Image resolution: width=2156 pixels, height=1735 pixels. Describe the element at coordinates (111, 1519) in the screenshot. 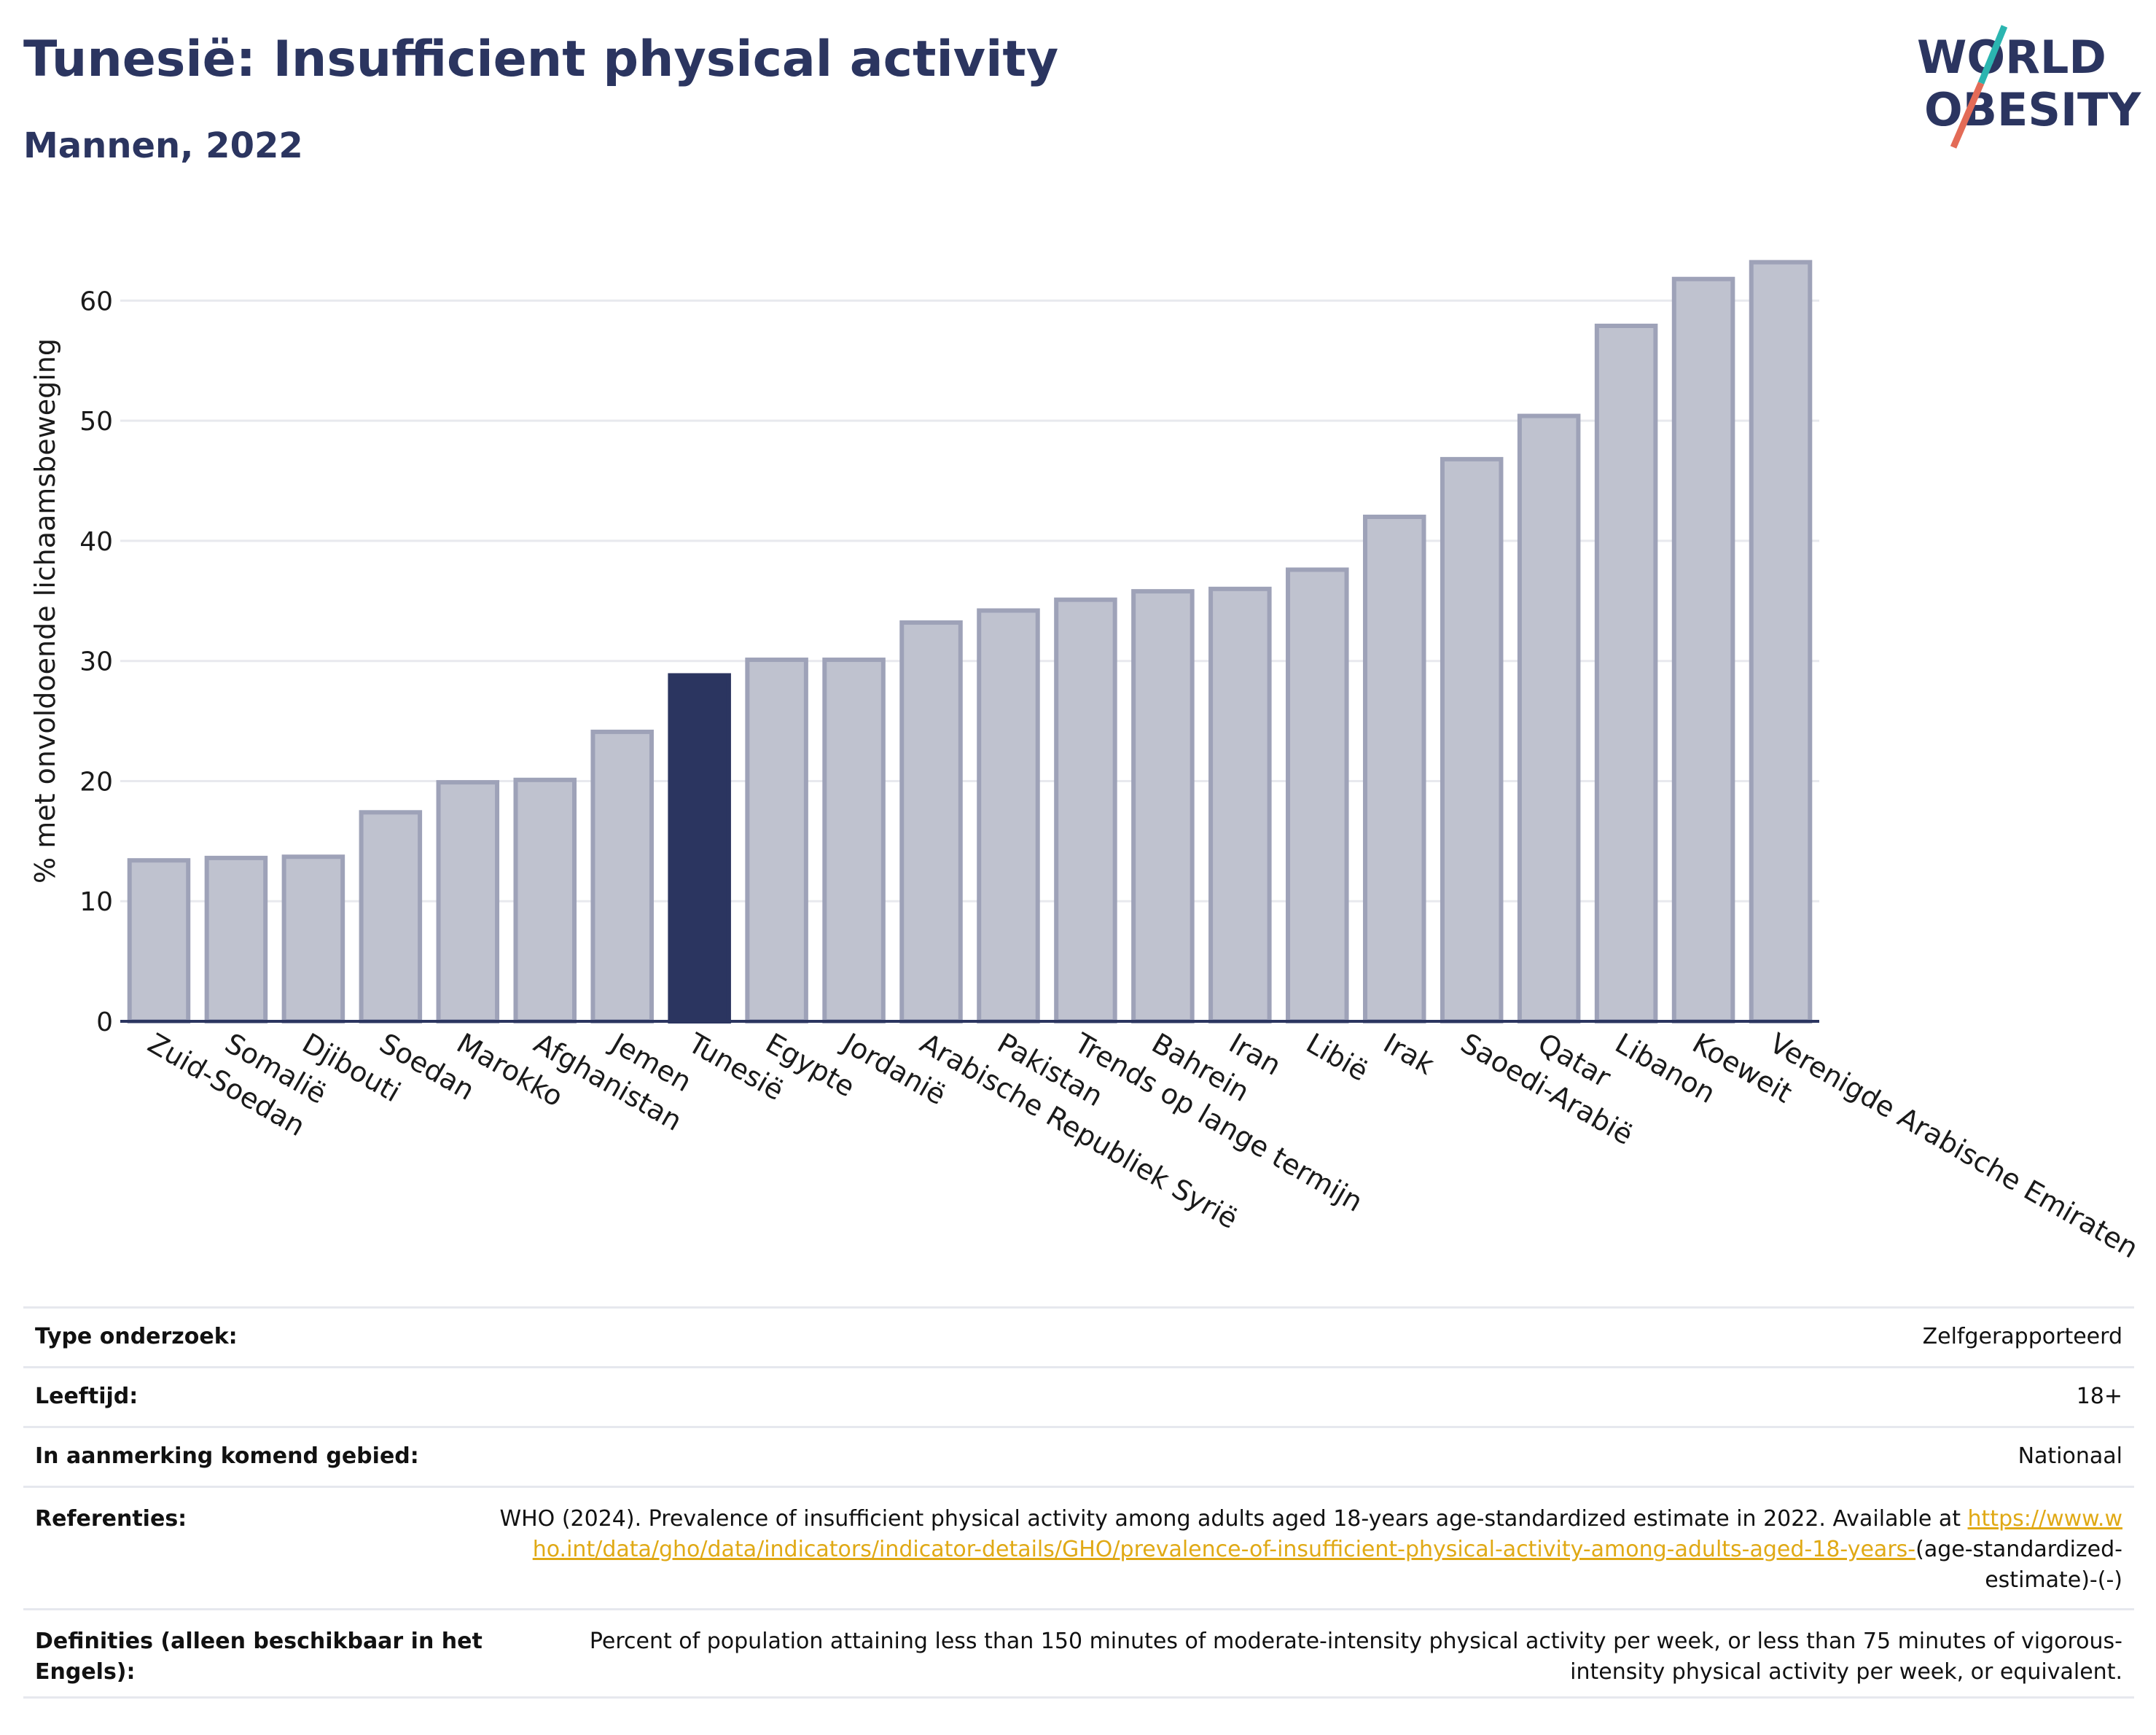

I see `meta-label-references: Referenties:` at that location.